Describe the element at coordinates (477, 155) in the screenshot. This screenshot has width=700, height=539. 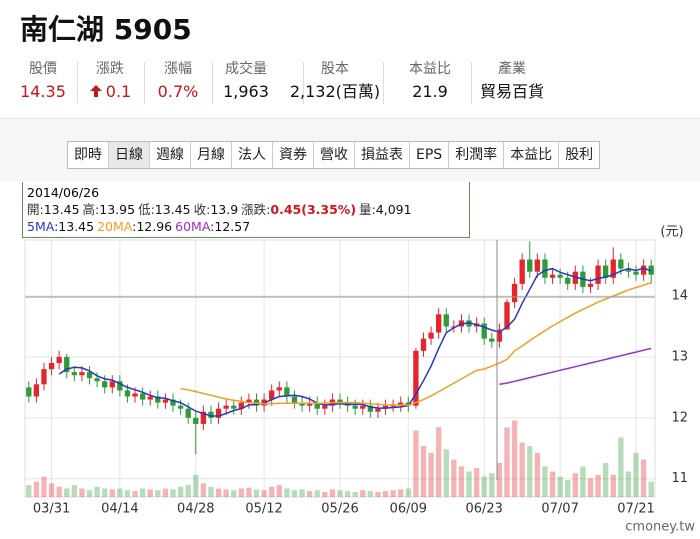
I see `tab: 利潤率` at that location.